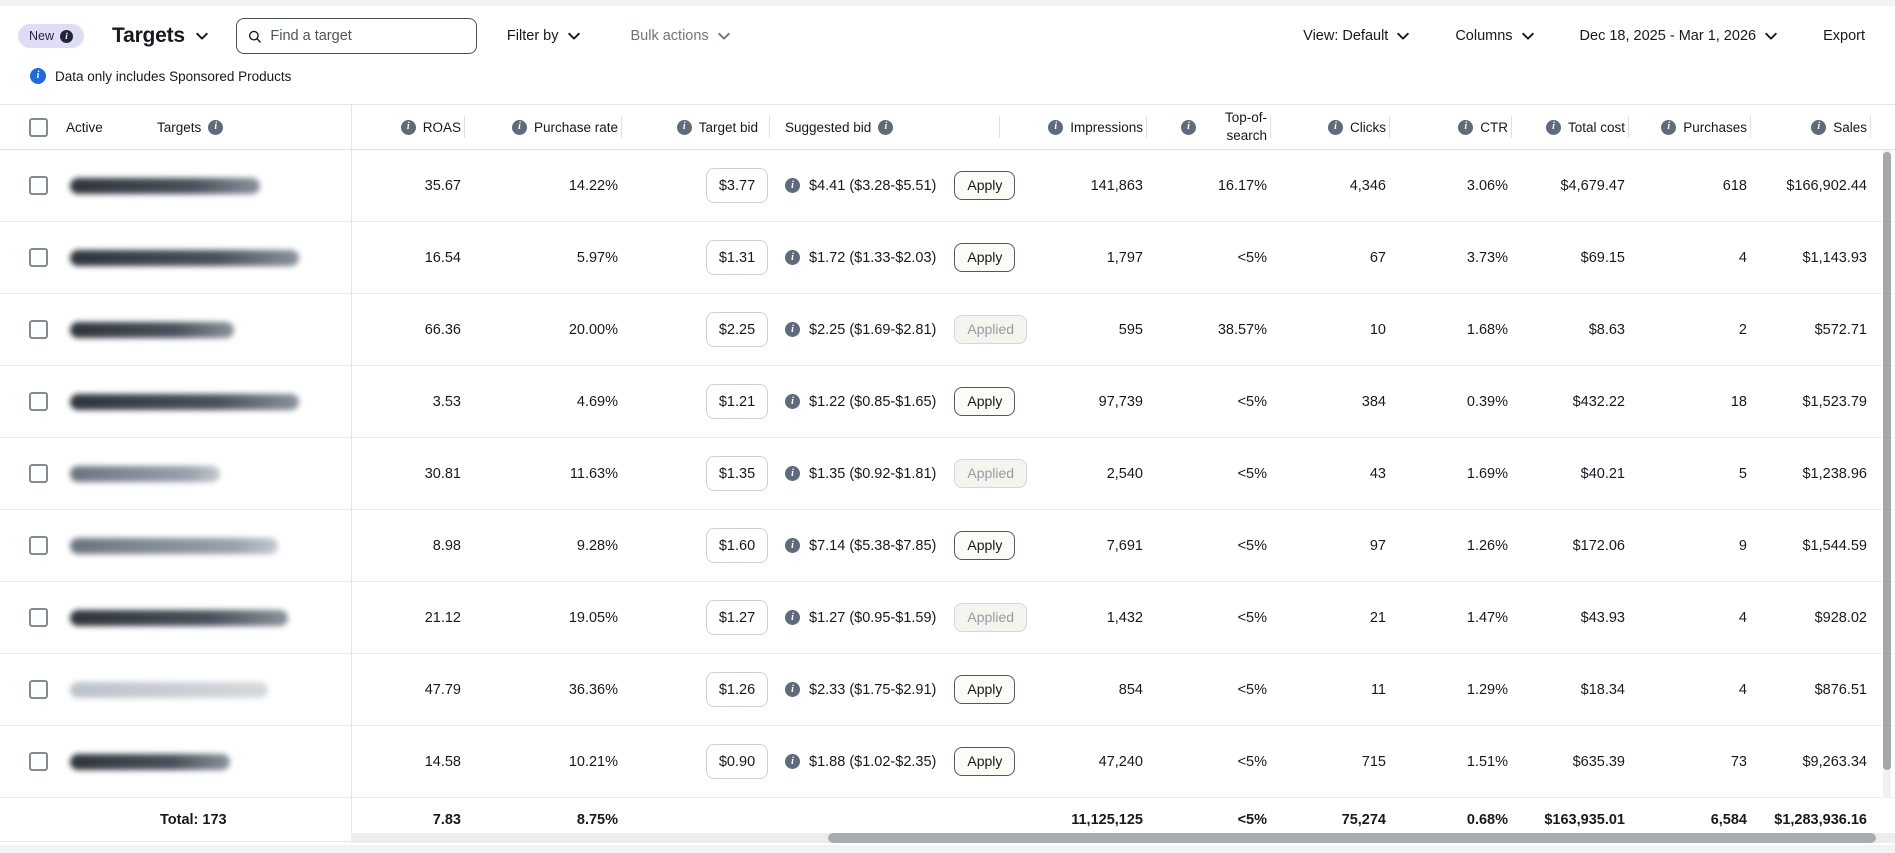 The image size is (1895, 853). Describe the element at coordinates (1487, 401) in the screenshot. I see `ctr-value: 0.39%` at that location.